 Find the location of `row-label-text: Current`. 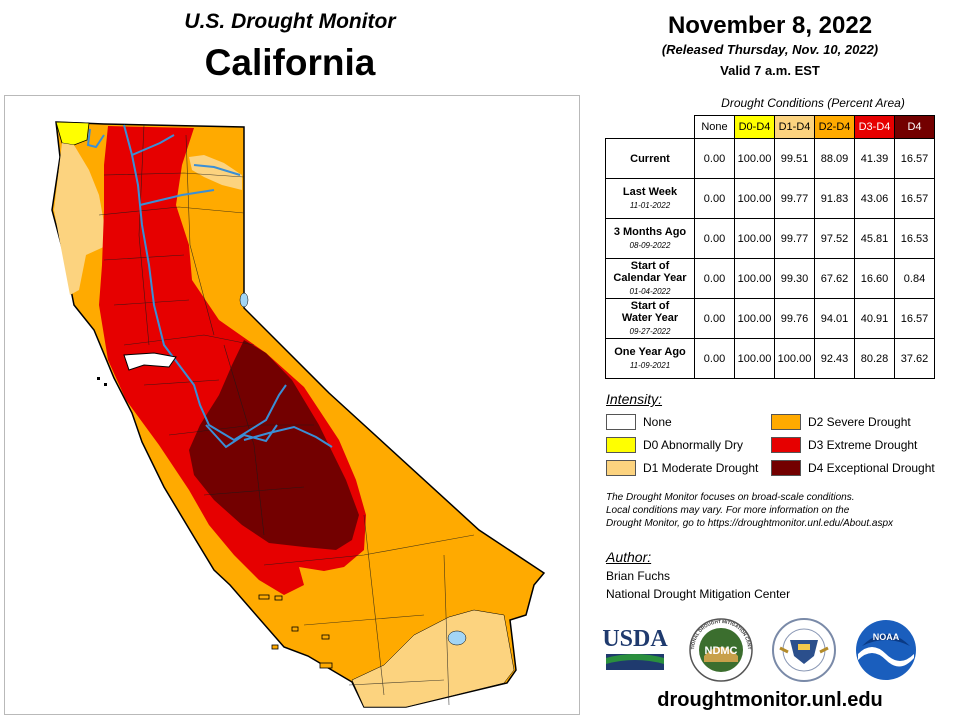

row-label-text: Current is located at coordinates (650, 158).